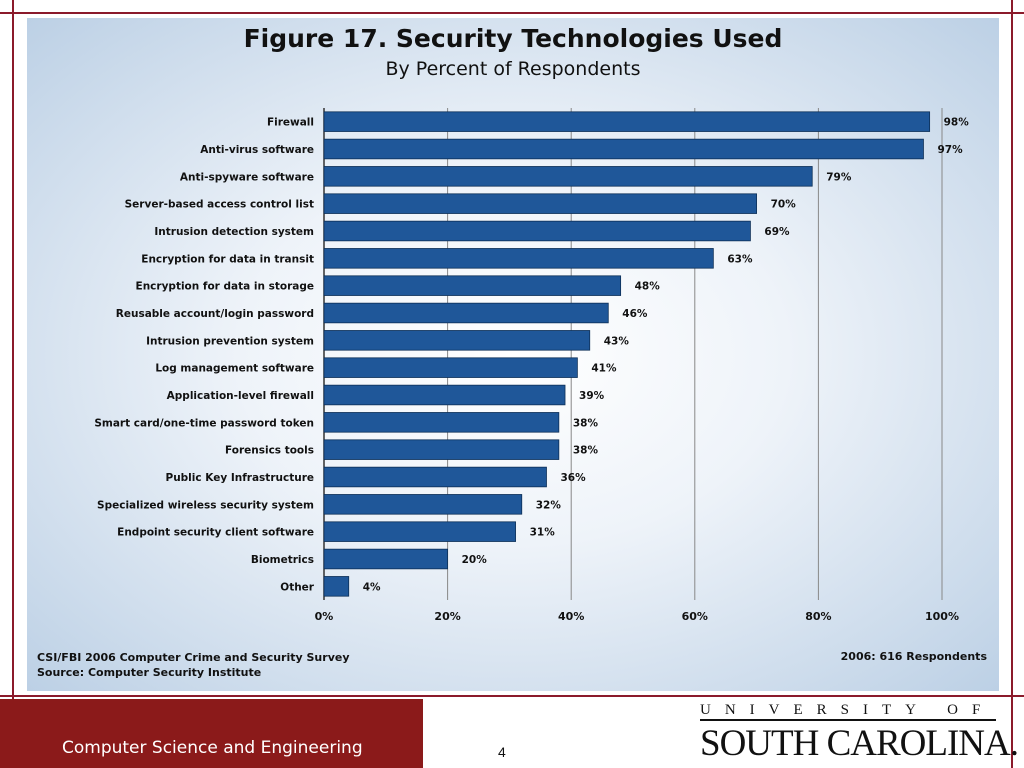 The height and width of the screenshot is (768, 1024). What do you see at coordinates (839, 177) in the screenshot?
I see `value-label: 79%` at bounding box center [839, 177].